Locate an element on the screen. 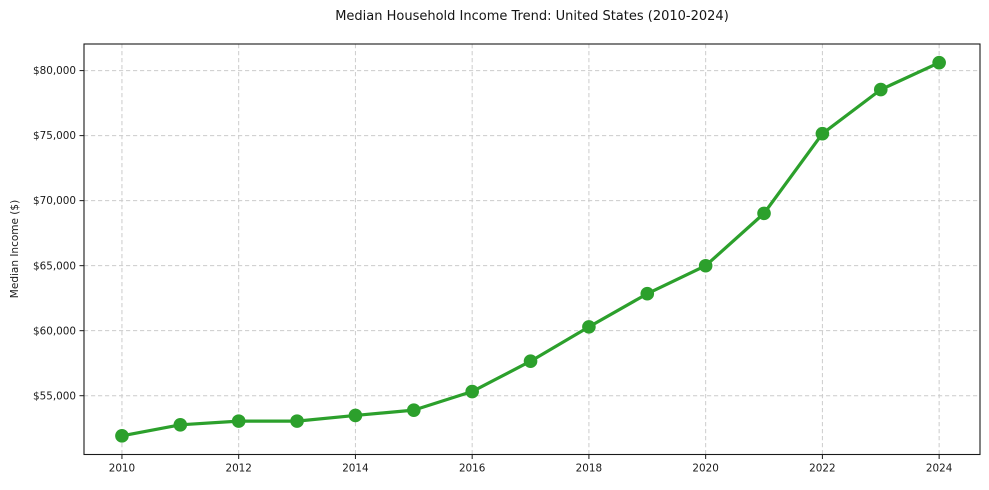  x-tick-label: 2010 is located at coordinates (122, 469).